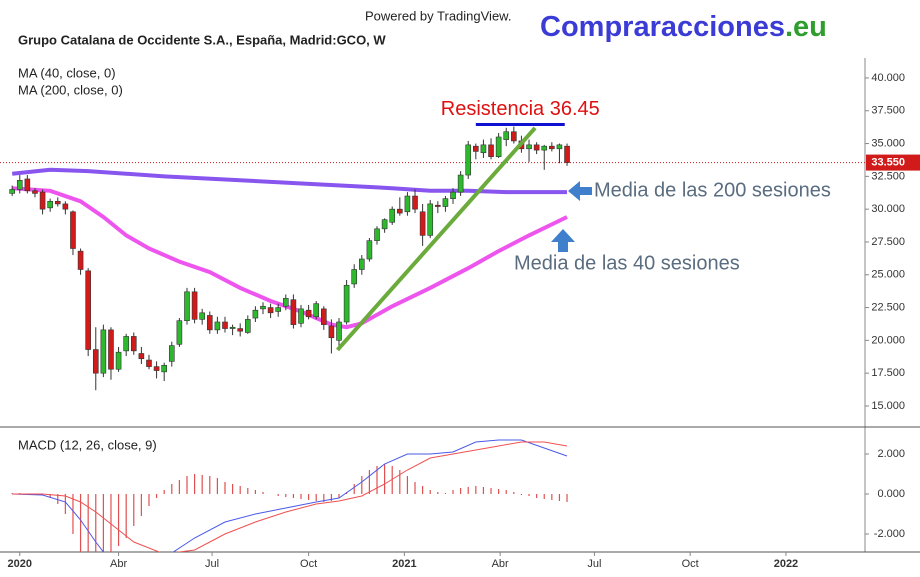 The width and height of the screenshot is (920, 577). What do you see at coordinates (888, 275) in the screenshot?
I see `y-tick-label: 25.000` at bounding box center [888, 275].